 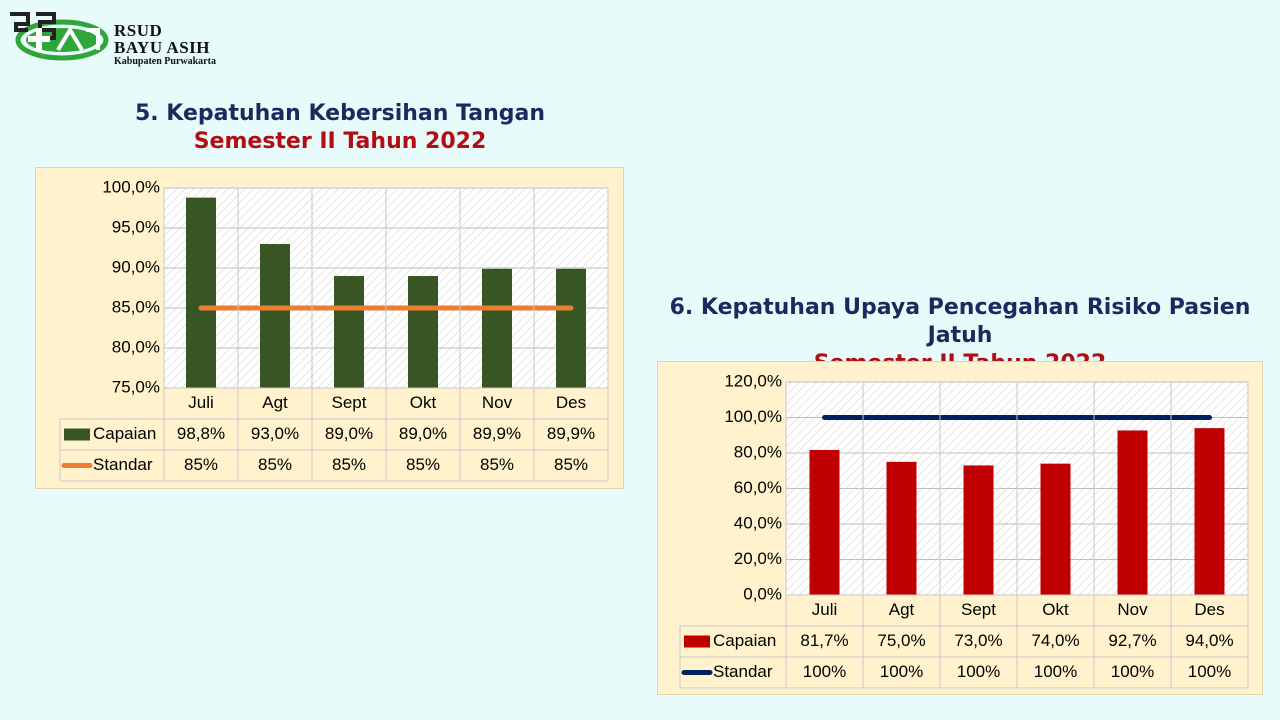 I want to click on chart1-x-tick-label: Okt, so click(x=423, y=402).